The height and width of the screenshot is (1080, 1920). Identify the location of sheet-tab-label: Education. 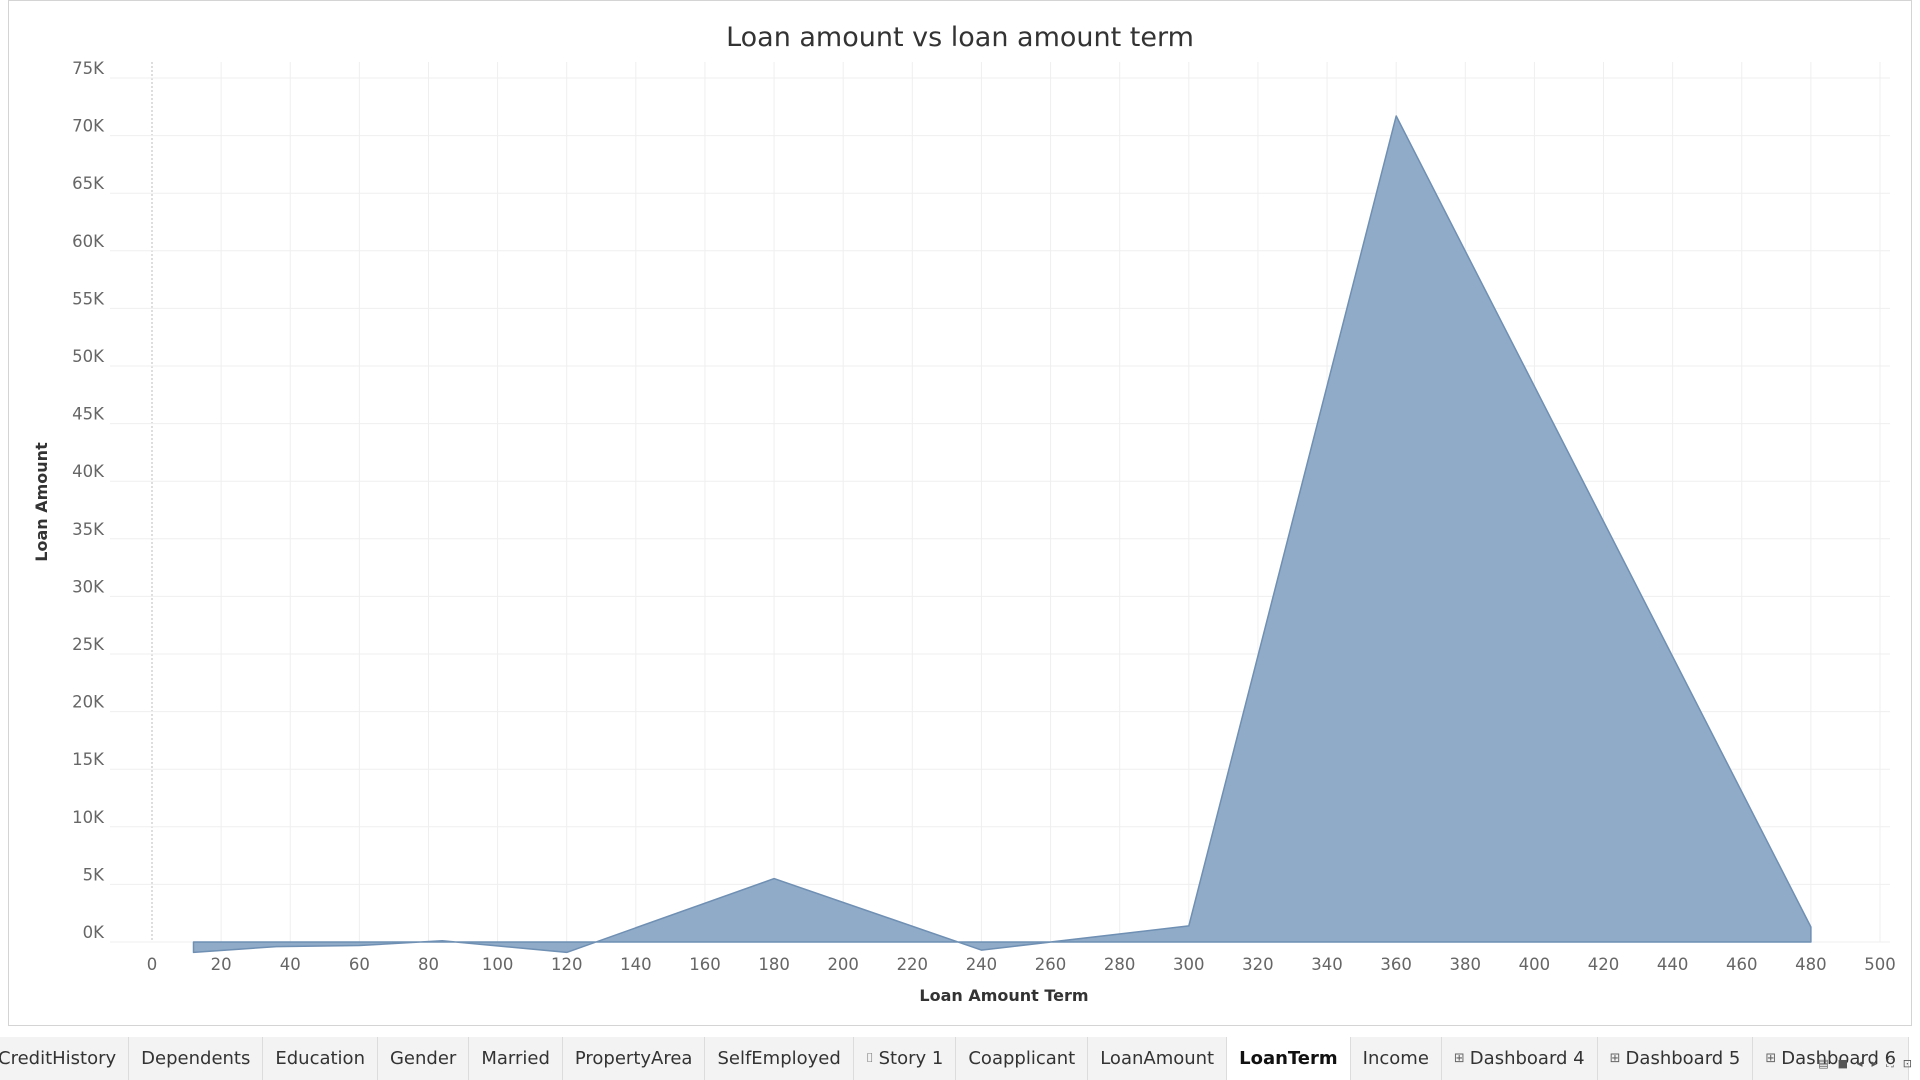
(320, 1058).